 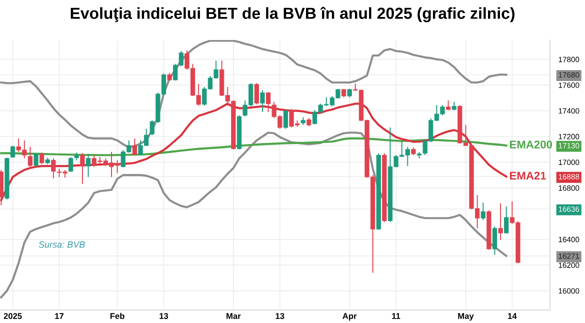 I want to click on legend-label: EMA200, so click(x=531, y=144).